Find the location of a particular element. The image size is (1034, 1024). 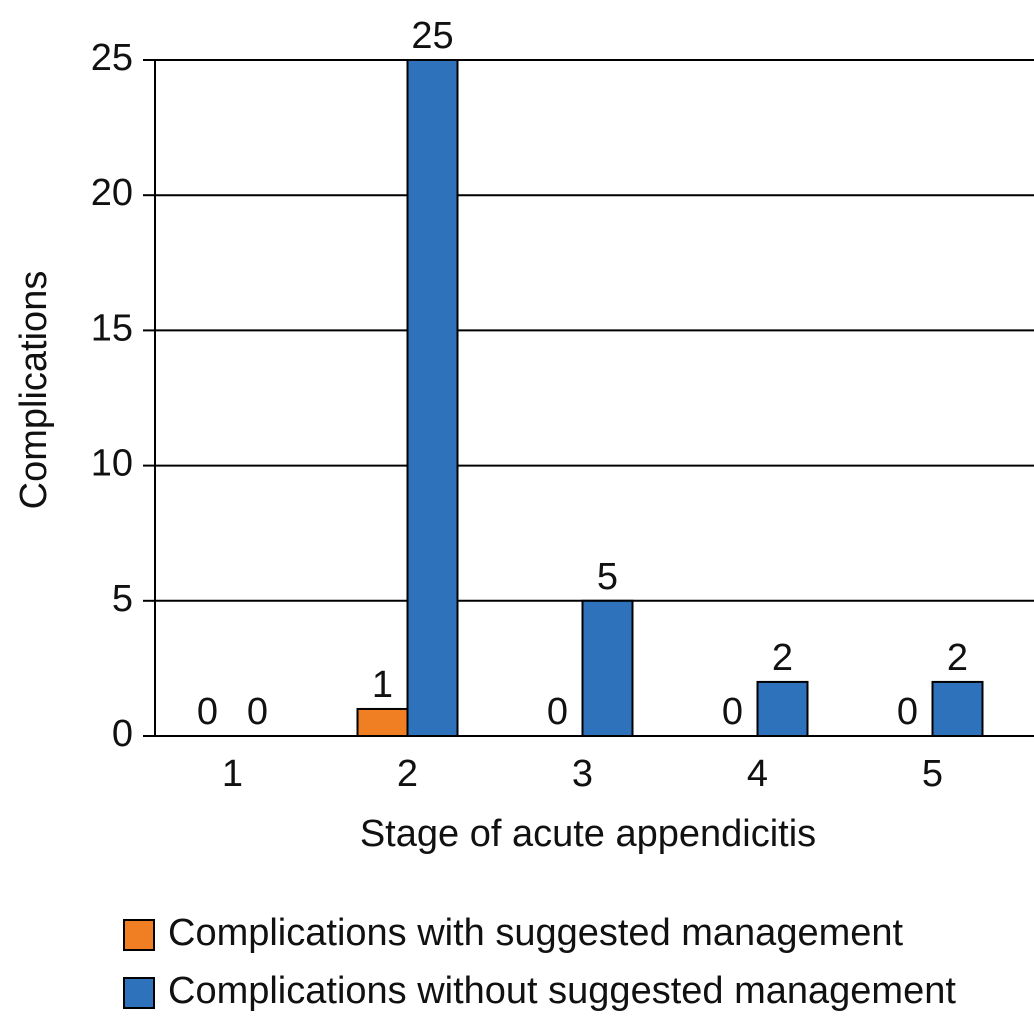

x-tick-label: 4 is located at coordinates (757, 774).